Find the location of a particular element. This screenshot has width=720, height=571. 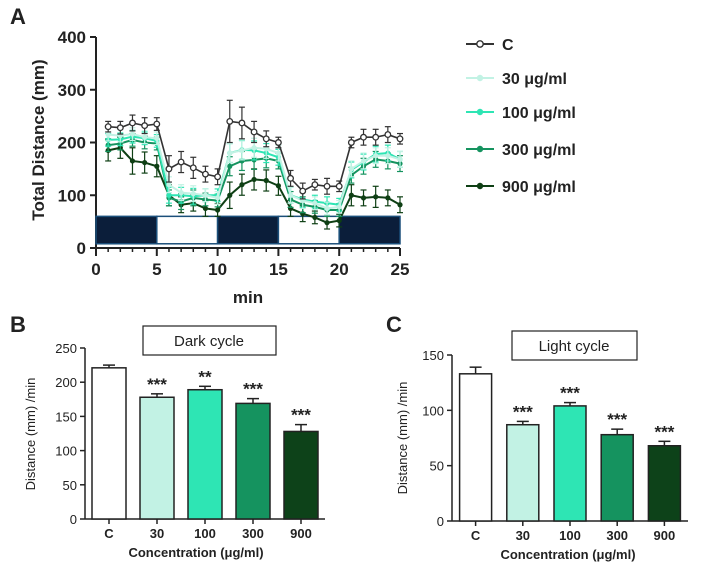

panel-a-letter: A is located at coordinates (18, 16).